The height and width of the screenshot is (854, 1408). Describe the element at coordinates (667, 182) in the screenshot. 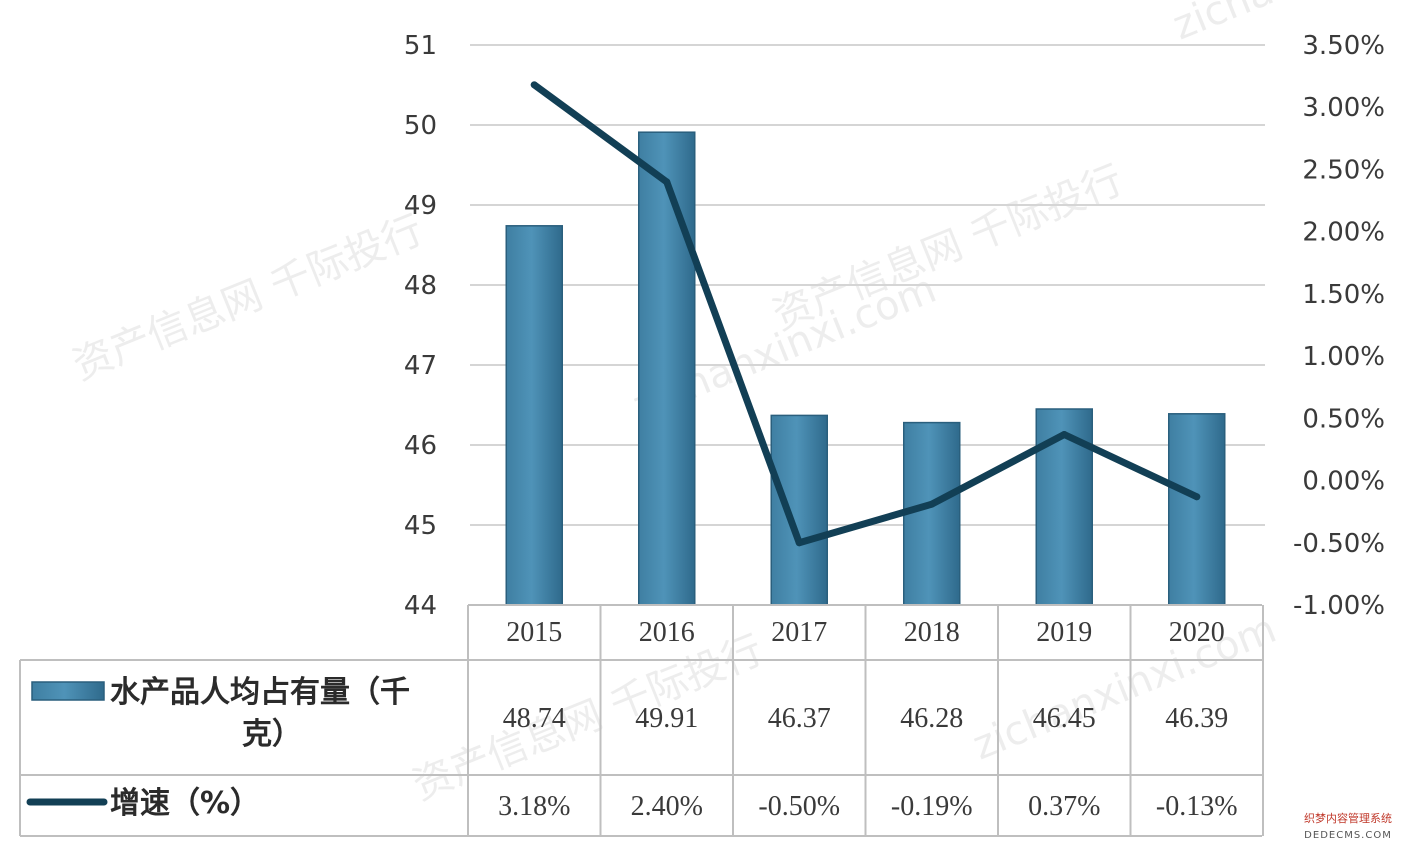

I see `growth-point-2016` at that location.